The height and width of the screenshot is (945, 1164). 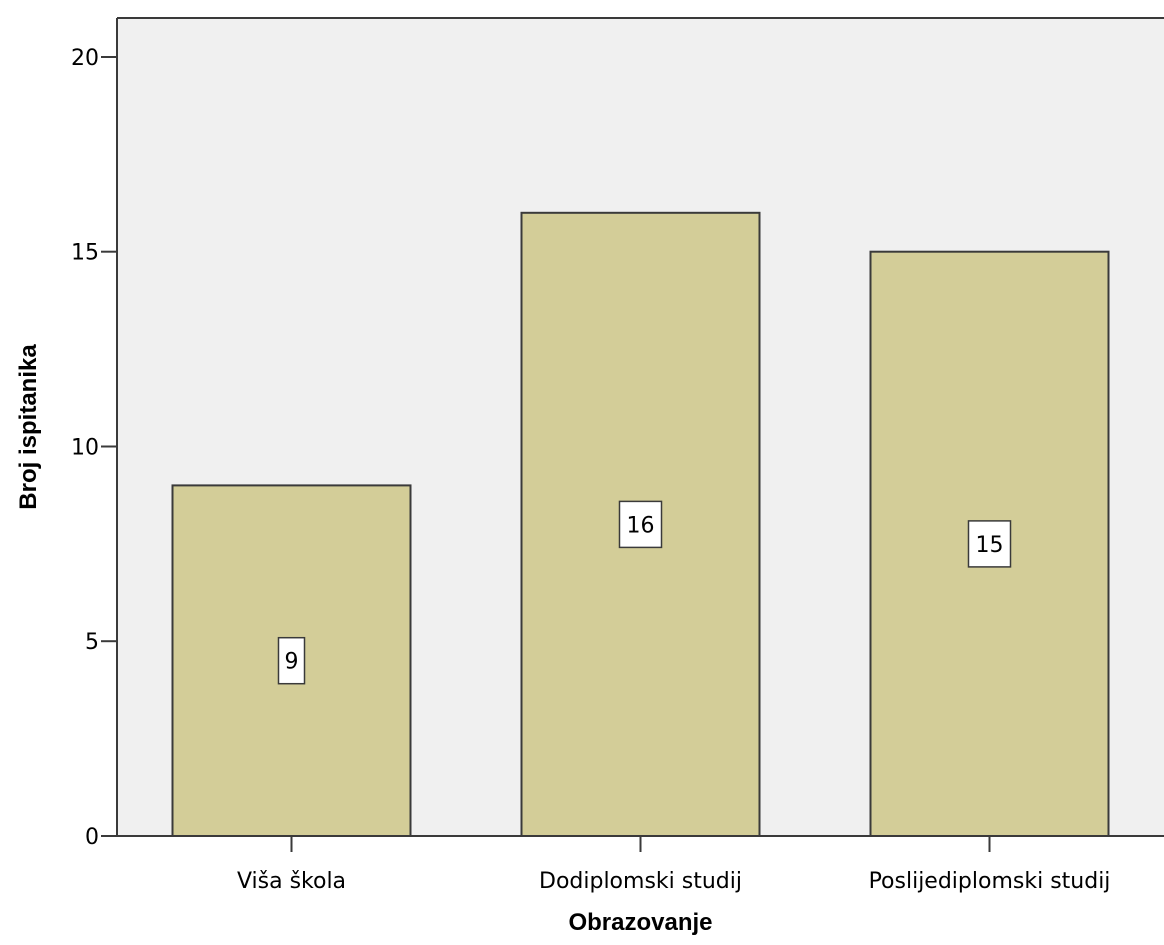 What do you see at coordinates (85, 448) in the screenshot?
I see `y-tick-label: 10` at bounding box center [85, 448].